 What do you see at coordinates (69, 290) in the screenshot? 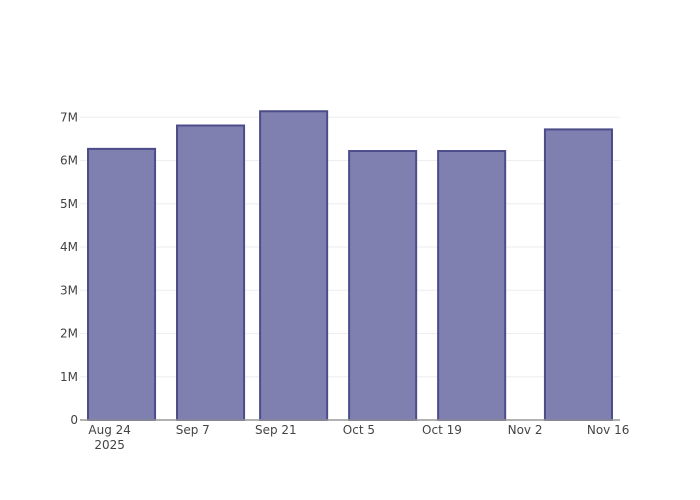
I see `y-tick-label: 3M` at bounding box center [69, 290].